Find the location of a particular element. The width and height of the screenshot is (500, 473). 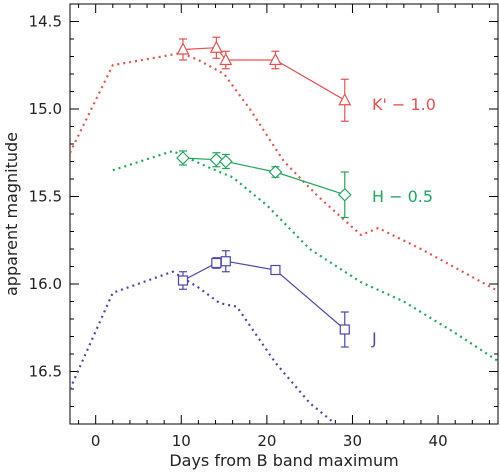

y-tick-label: 15.5 is located at coordinates (45, 197).